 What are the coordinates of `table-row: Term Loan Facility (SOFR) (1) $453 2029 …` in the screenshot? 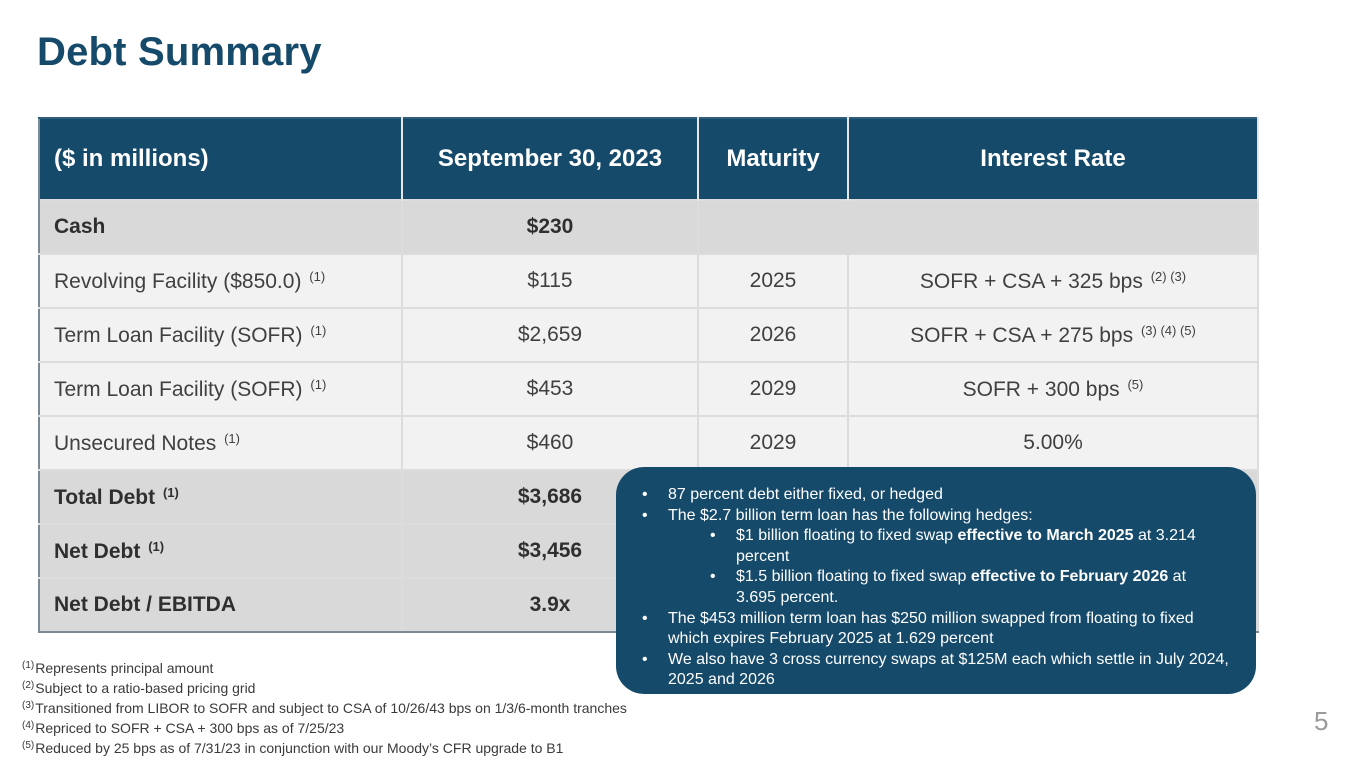 It's located at (648, 389).